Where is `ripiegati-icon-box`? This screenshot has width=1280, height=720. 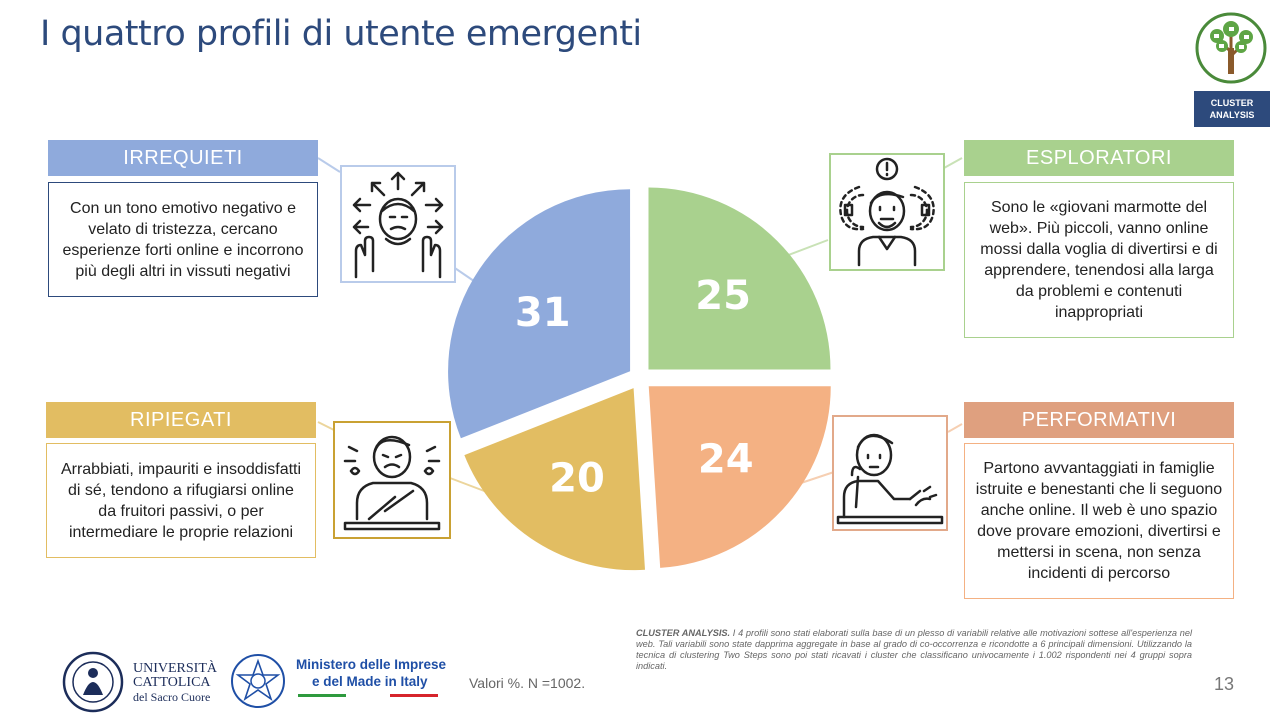
ripiegati-icon-box is located at coordinates (392, 480).